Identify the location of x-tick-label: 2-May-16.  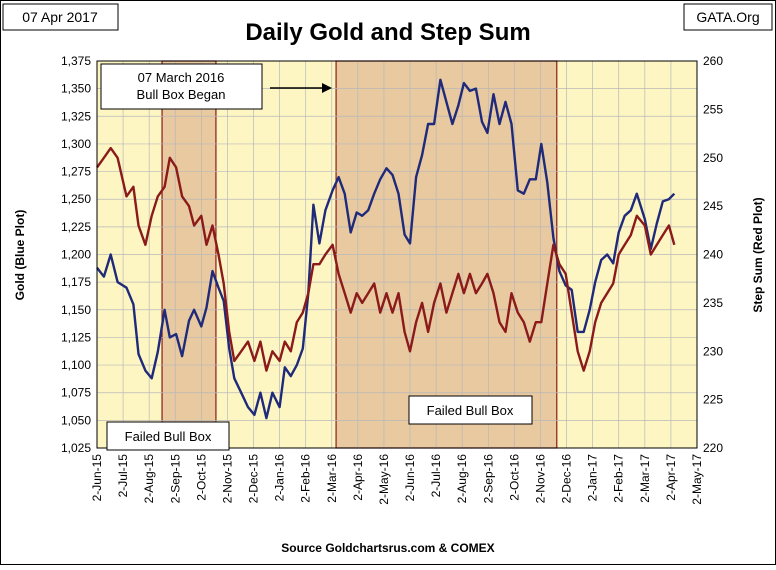
(384, 479).